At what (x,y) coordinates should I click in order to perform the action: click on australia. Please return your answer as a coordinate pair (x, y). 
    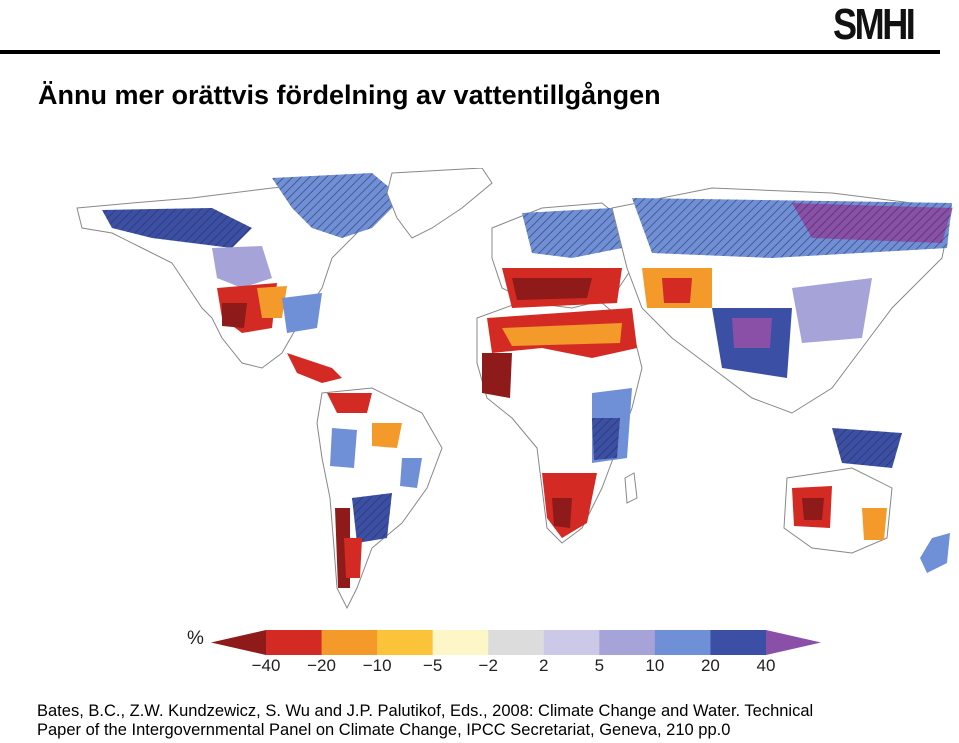
    Looking at the image, I should click on (866, 520).